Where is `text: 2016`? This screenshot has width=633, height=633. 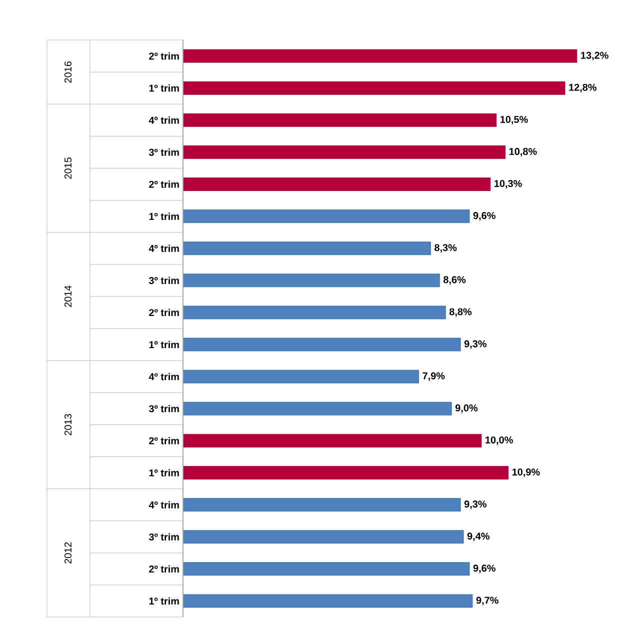
text: 2016 is located at coordinates (68, 72).